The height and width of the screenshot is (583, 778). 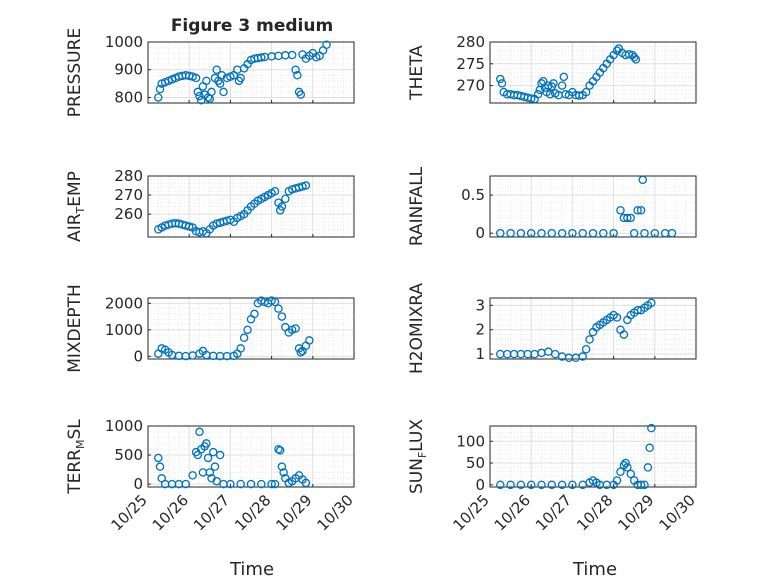 What do you see at coordinates (124, 303) in the screenshot?
I see `y-tick-label: 2000` at bounding box center [124, 303].